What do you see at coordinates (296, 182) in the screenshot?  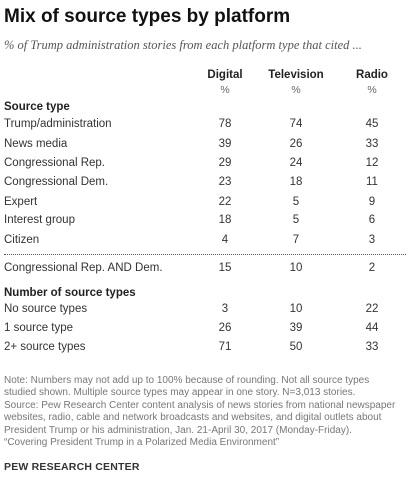 I see `cell-value-television: 18` at bounding box center [296, 182].